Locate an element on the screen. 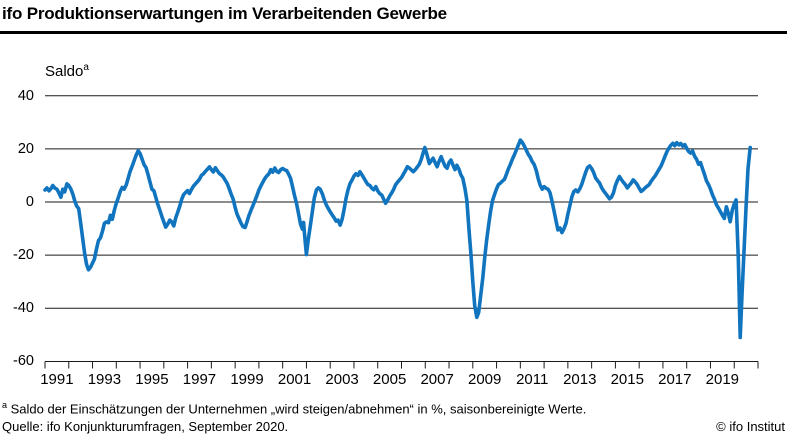 This screenshot has height=443, width=787. x-axis-tick-label: 2009 is located at coordinates (484, 379).